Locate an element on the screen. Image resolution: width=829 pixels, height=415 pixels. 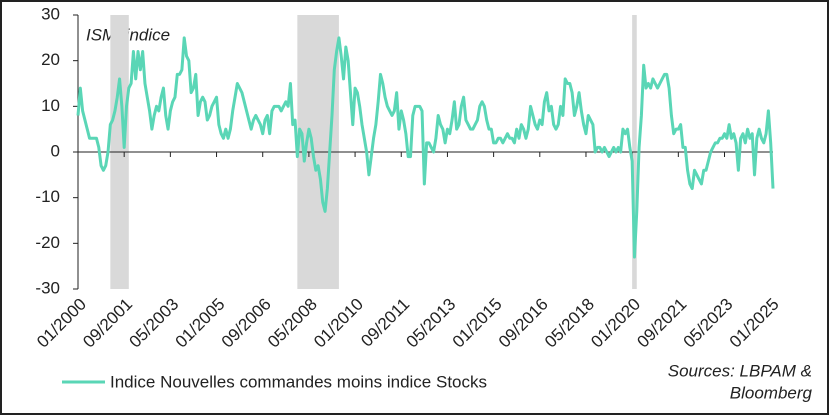
y-tick-label: 30 is located at coordinates (50, 13).